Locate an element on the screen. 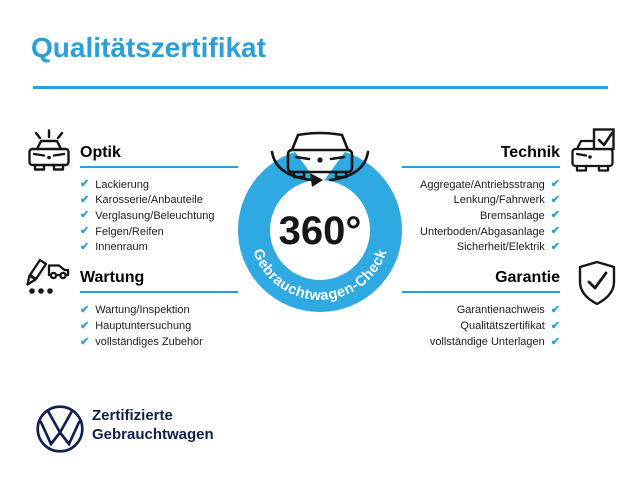  checklist-item: Lenkung/Fahrwerk ✔ is located at coordinates (460, 201).